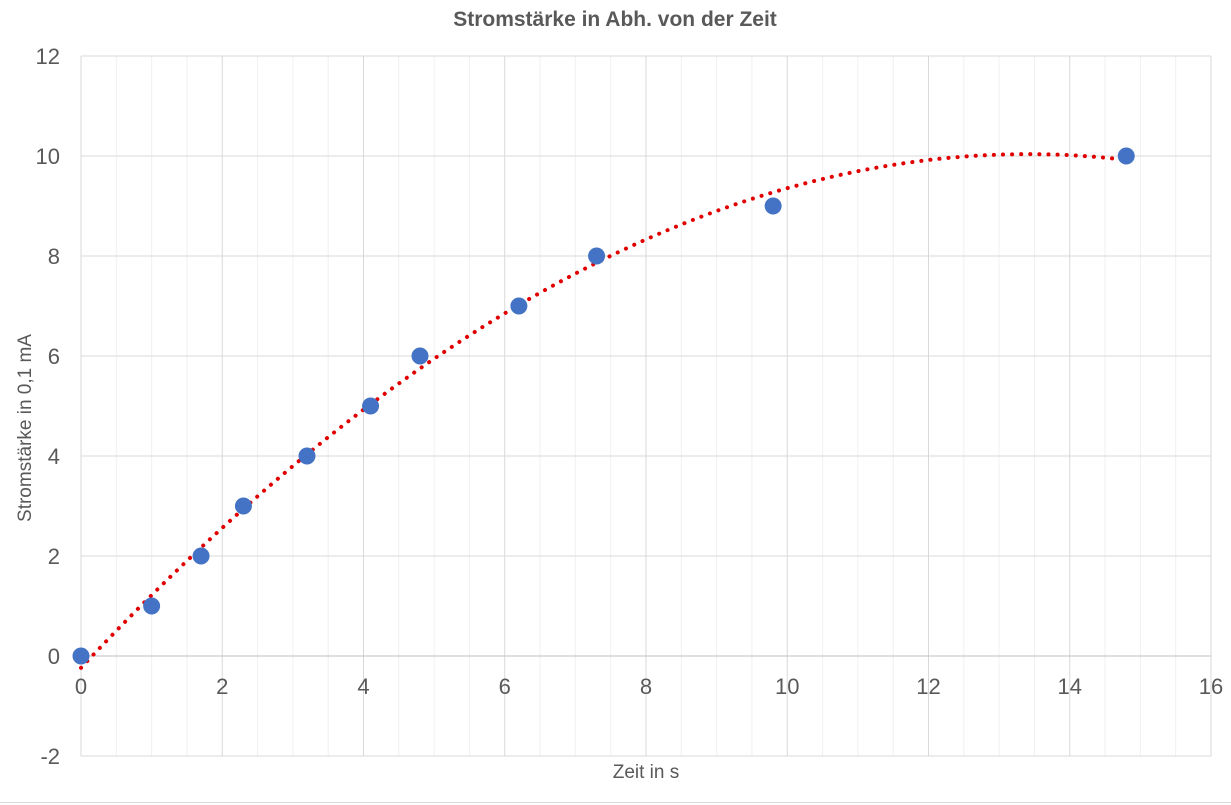 This screenshot has width=1231, height=805. I want to click on x-tick-label: 8, so click(646, 686).